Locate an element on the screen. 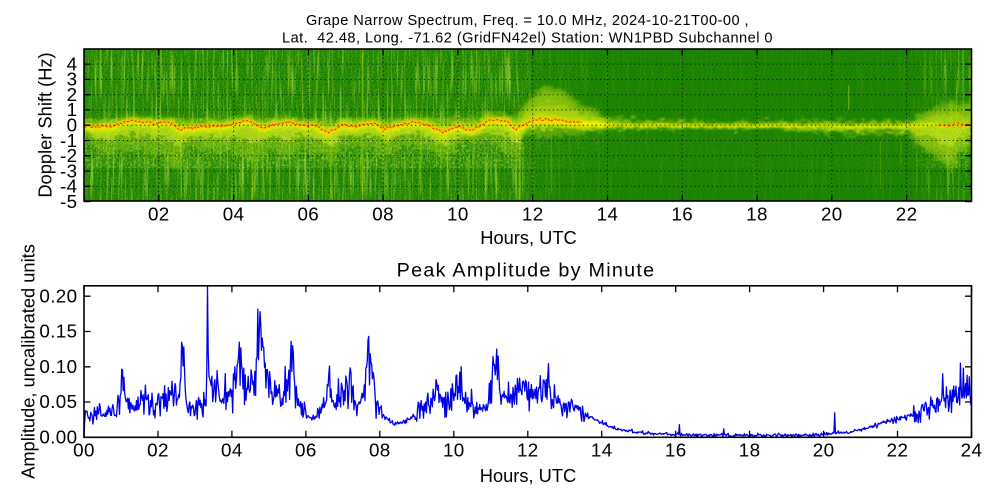 This screenshot has width=1000, height=500. svg-text: 0.20 is located at coordinates (58, 295).